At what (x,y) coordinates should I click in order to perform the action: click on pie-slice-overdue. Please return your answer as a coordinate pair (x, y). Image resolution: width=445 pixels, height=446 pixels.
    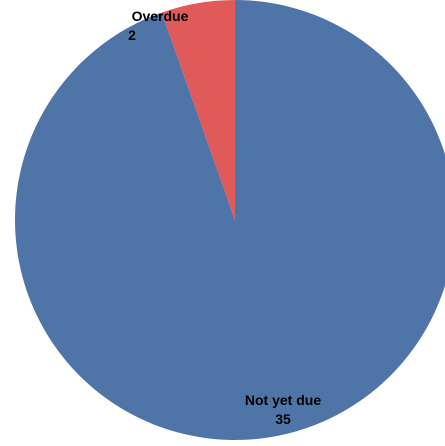
    Looking at the image, I should click on (198, 110).